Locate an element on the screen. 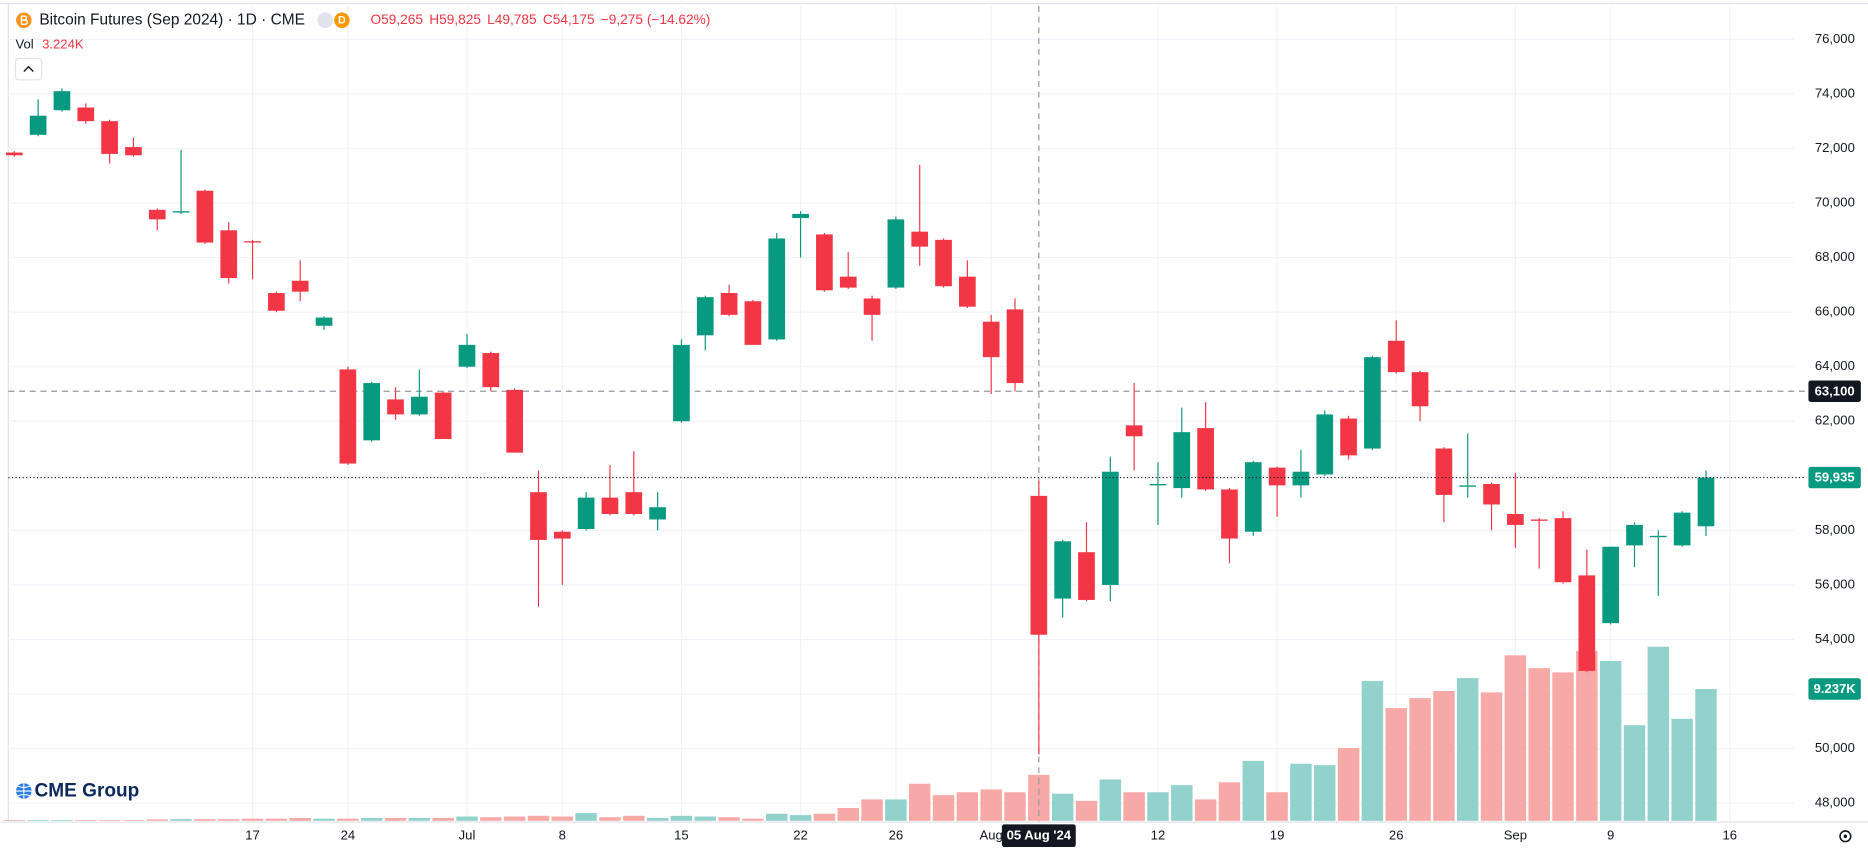  y-tick-label: 68,000 is located at coordinates (1835, 256).